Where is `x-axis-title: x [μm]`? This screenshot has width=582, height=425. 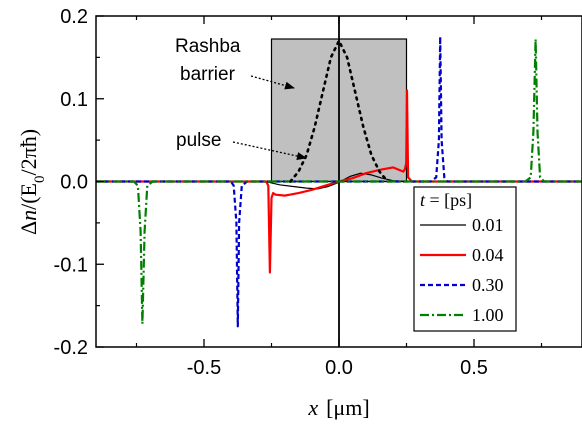 x-axis-title: x [μm] is located at coordinates (338, 407).